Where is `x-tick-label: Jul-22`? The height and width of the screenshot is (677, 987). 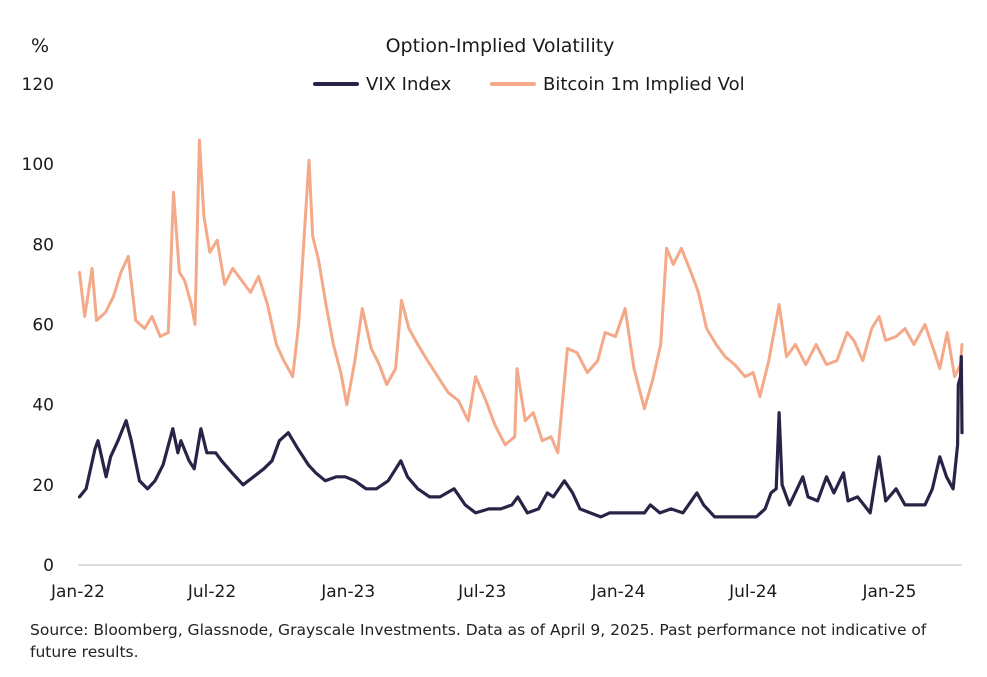
x-tick-label: Jul-22 is located at coordinates (211, 592).